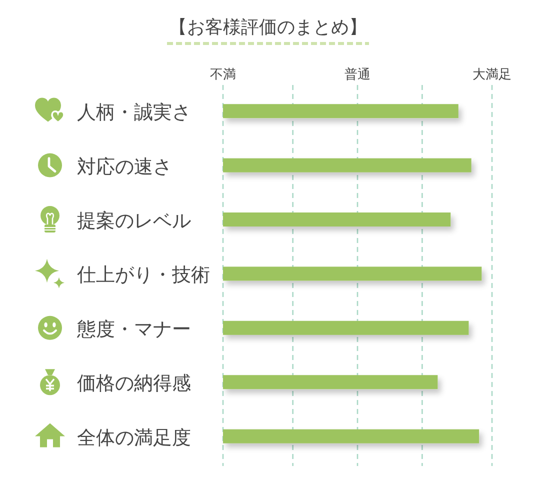 This screenshot has height=486, width=538. What do you see at coordinates (134, 384) in the screenshot?
I see `y-tick-label: 価格の納得感` at bounding box center [134, 384].